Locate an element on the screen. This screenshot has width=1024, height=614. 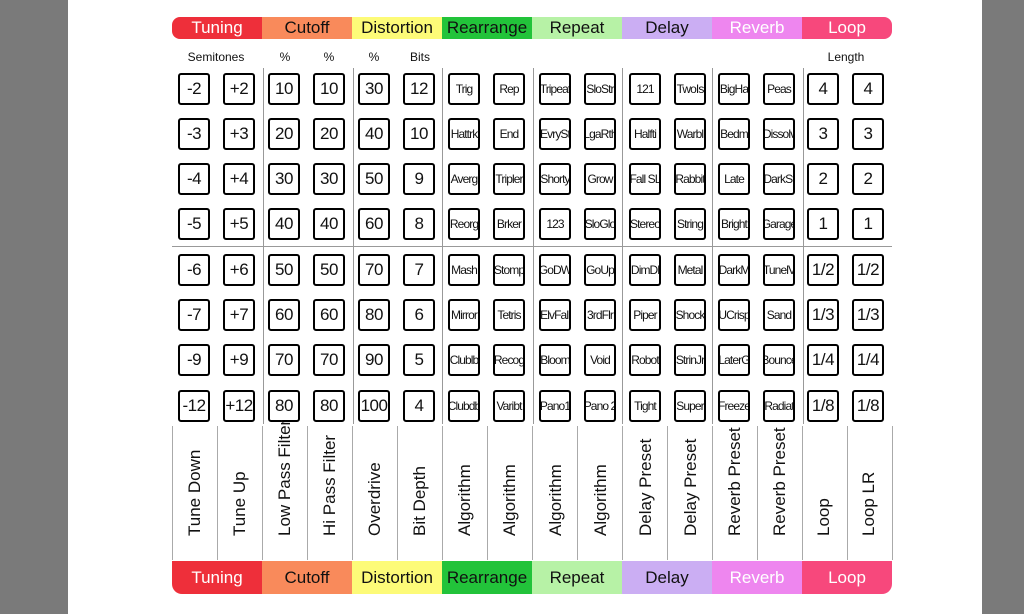
pad-button-low-pass-filter-3-80: 80 is located at coordinates (284, 406).